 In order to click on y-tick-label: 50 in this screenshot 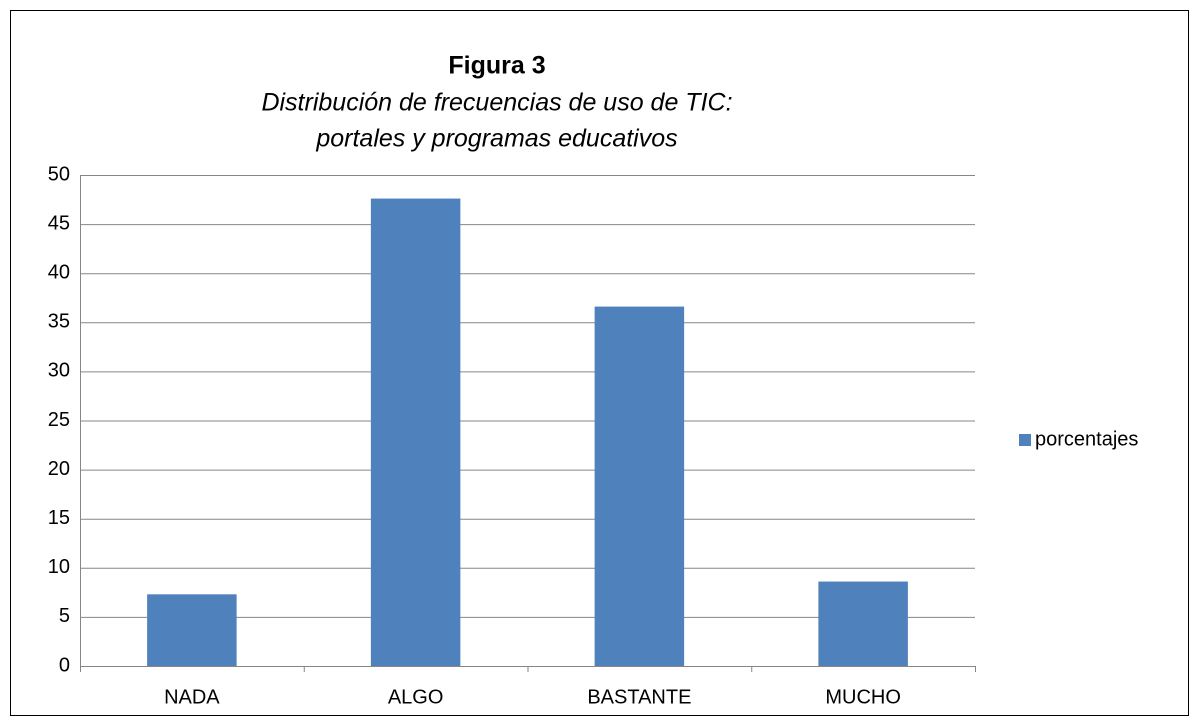, I will do `click(59, 174)`.